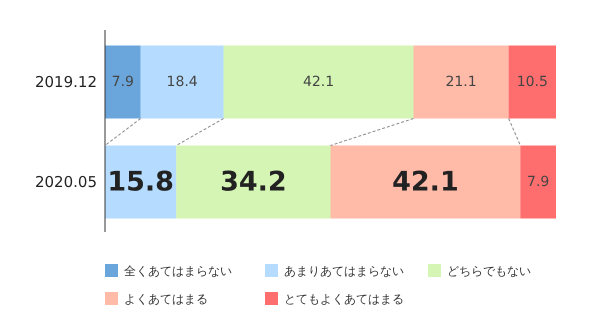 The image size is (595, 330). Describe the element at coordinates (166, 299) in the screenshot. I see `legend-label: よくあてはまる` at that location.